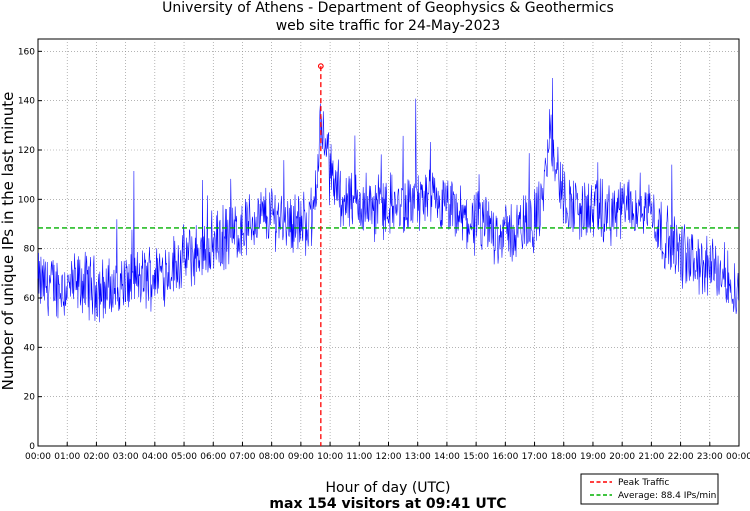 Image resolution: width=750 pixels, height=511 pixels. What do you see at coordinates (330, 457) in the screenshot?
I see `x-tick-label: 10:00` at bounding box center [330, 457].